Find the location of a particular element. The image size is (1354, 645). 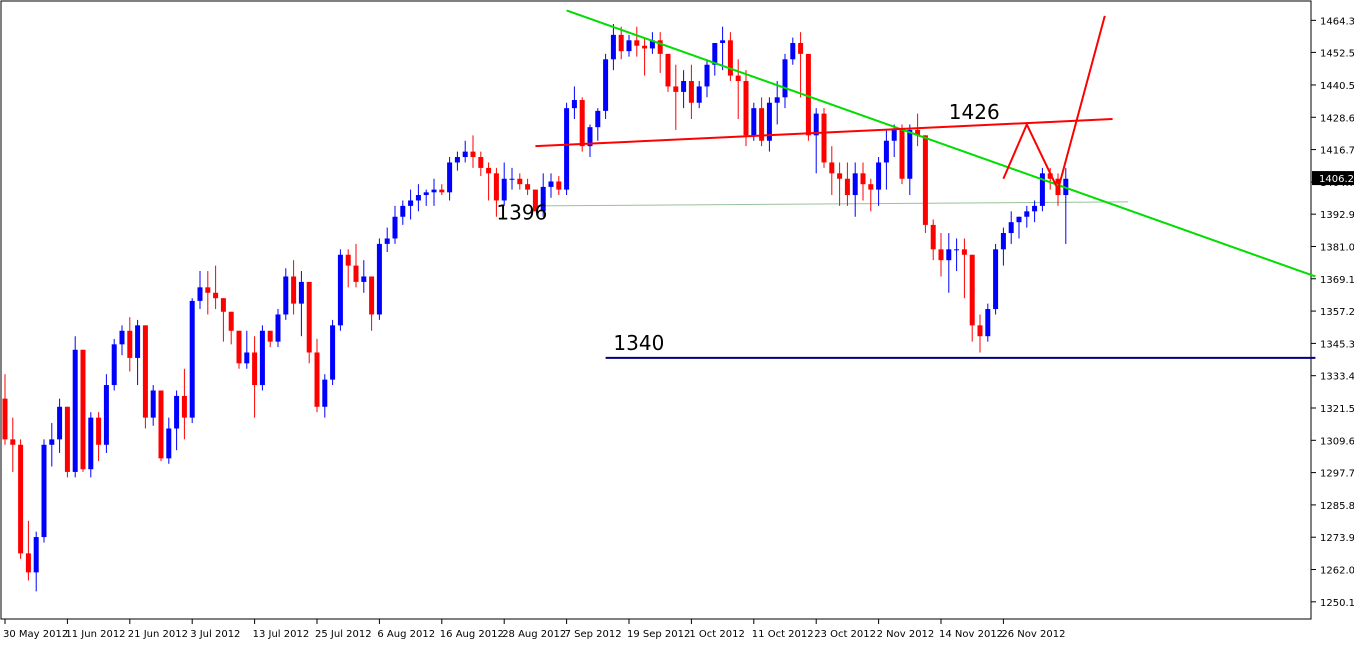

level-lines is located at coordinates (832, 204).